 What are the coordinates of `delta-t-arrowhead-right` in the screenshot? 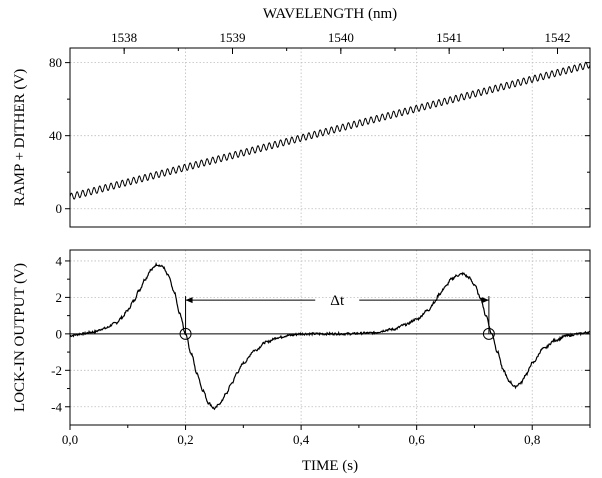 It's located at (485, 300).